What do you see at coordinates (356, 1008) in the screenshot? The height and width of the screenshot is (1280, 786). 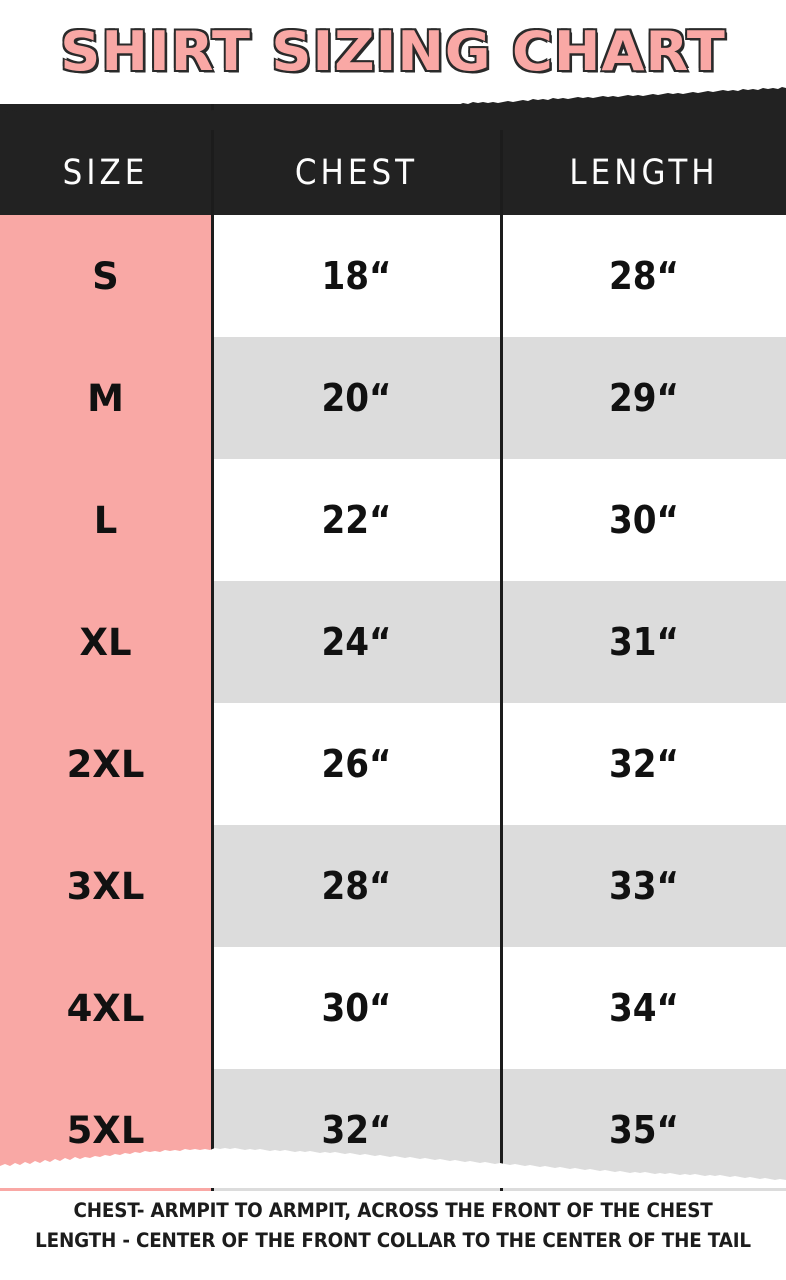 I see `cell-chest: 30“` at bounding box center [356, 1008].